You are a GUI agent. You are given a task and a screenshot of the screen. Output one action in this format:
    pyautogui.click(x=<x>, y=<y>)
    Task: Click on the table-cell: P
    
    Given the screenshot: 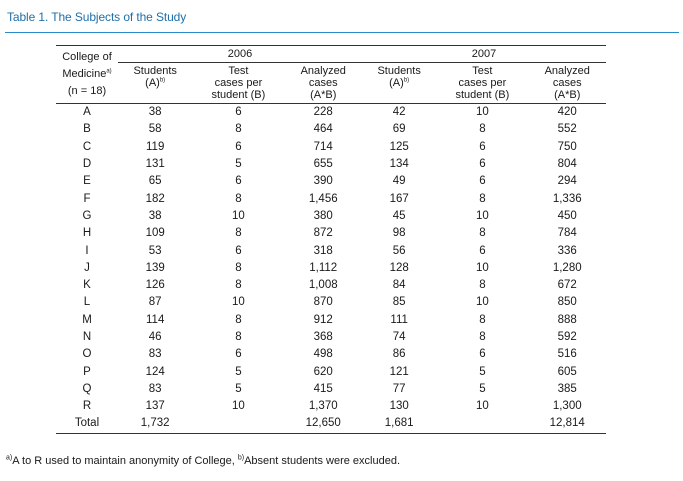 What is the action you would take?
    pyautogui.click(x=87, y=371)
    